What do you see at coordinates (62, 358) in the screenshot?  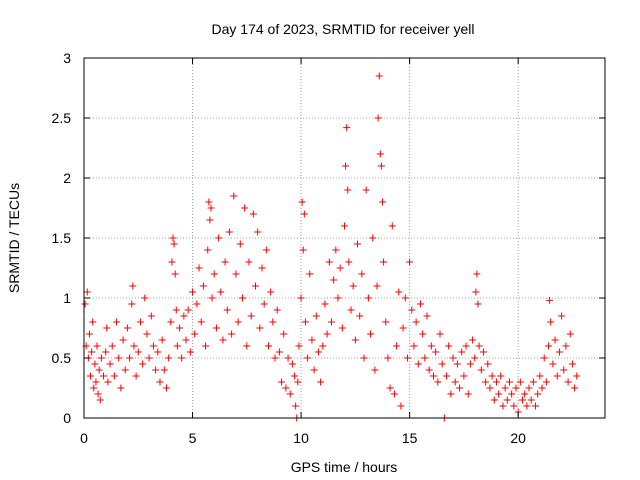 I see `y-tick-label: 0.5` at bounding box center [62, 358].